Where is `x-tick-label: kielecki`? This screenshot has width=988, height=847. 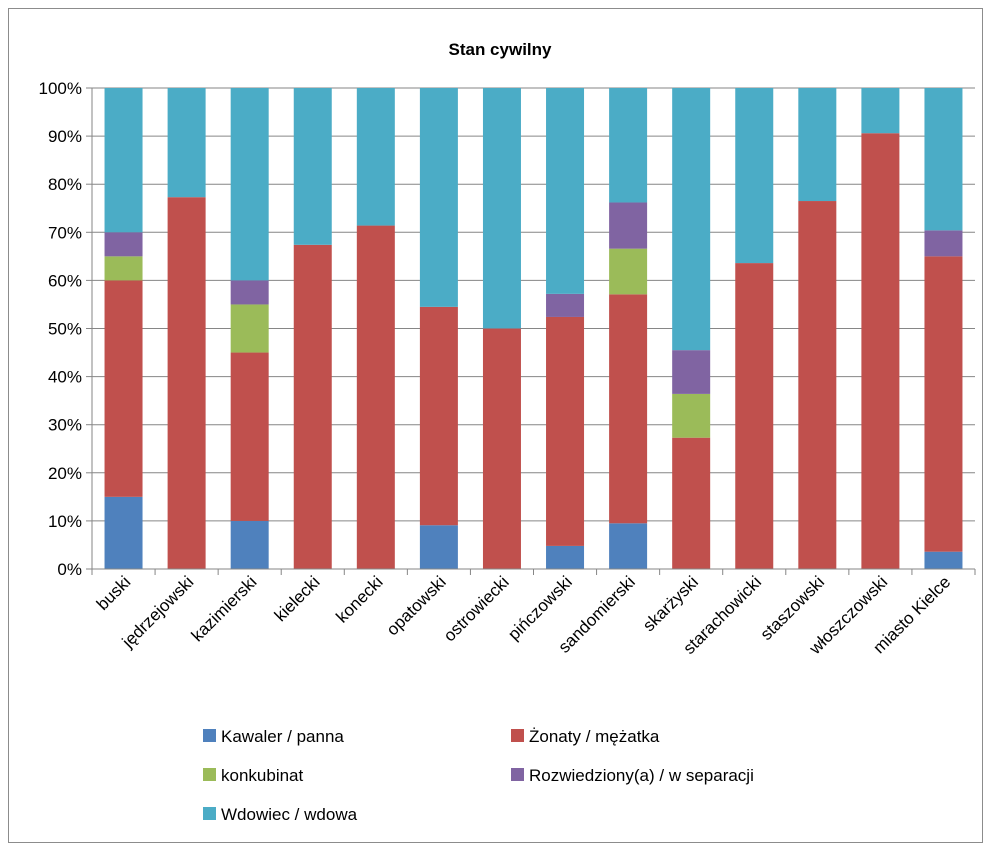
x-tick-label: kielecki is located at coordinates (297, 598).